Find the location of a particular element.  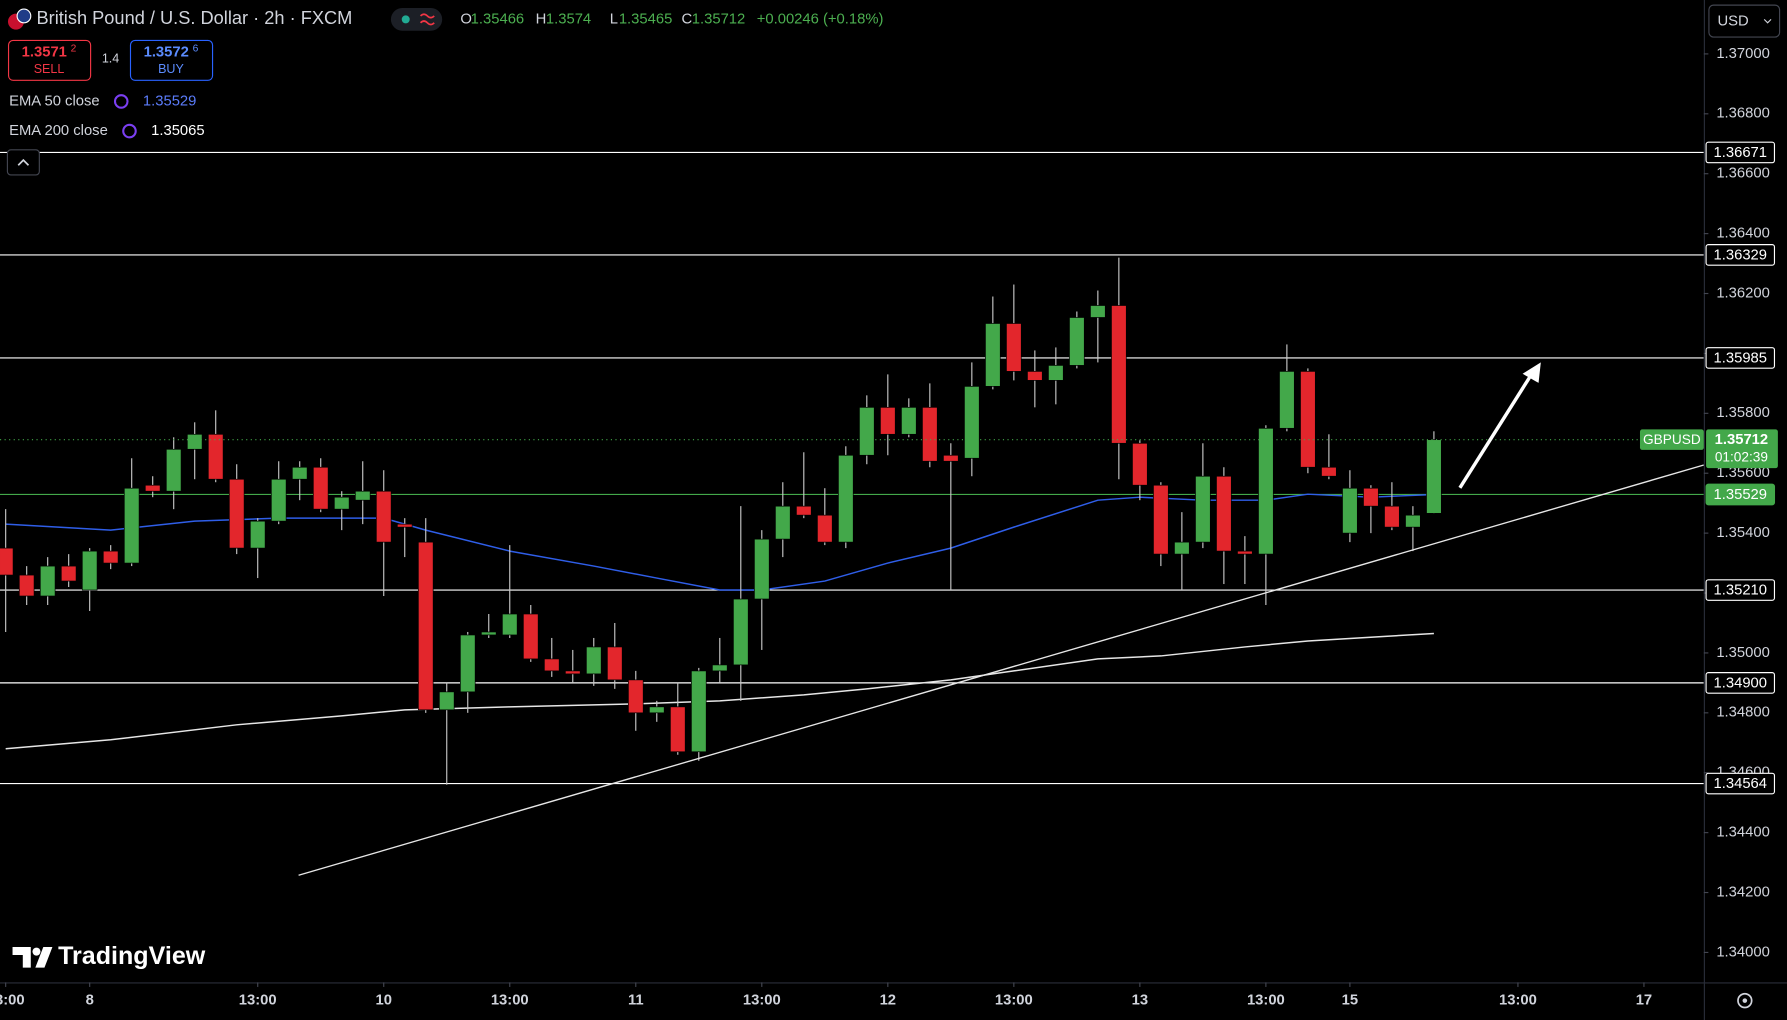

currency-label: USD is located at coordinates (1732, 22).